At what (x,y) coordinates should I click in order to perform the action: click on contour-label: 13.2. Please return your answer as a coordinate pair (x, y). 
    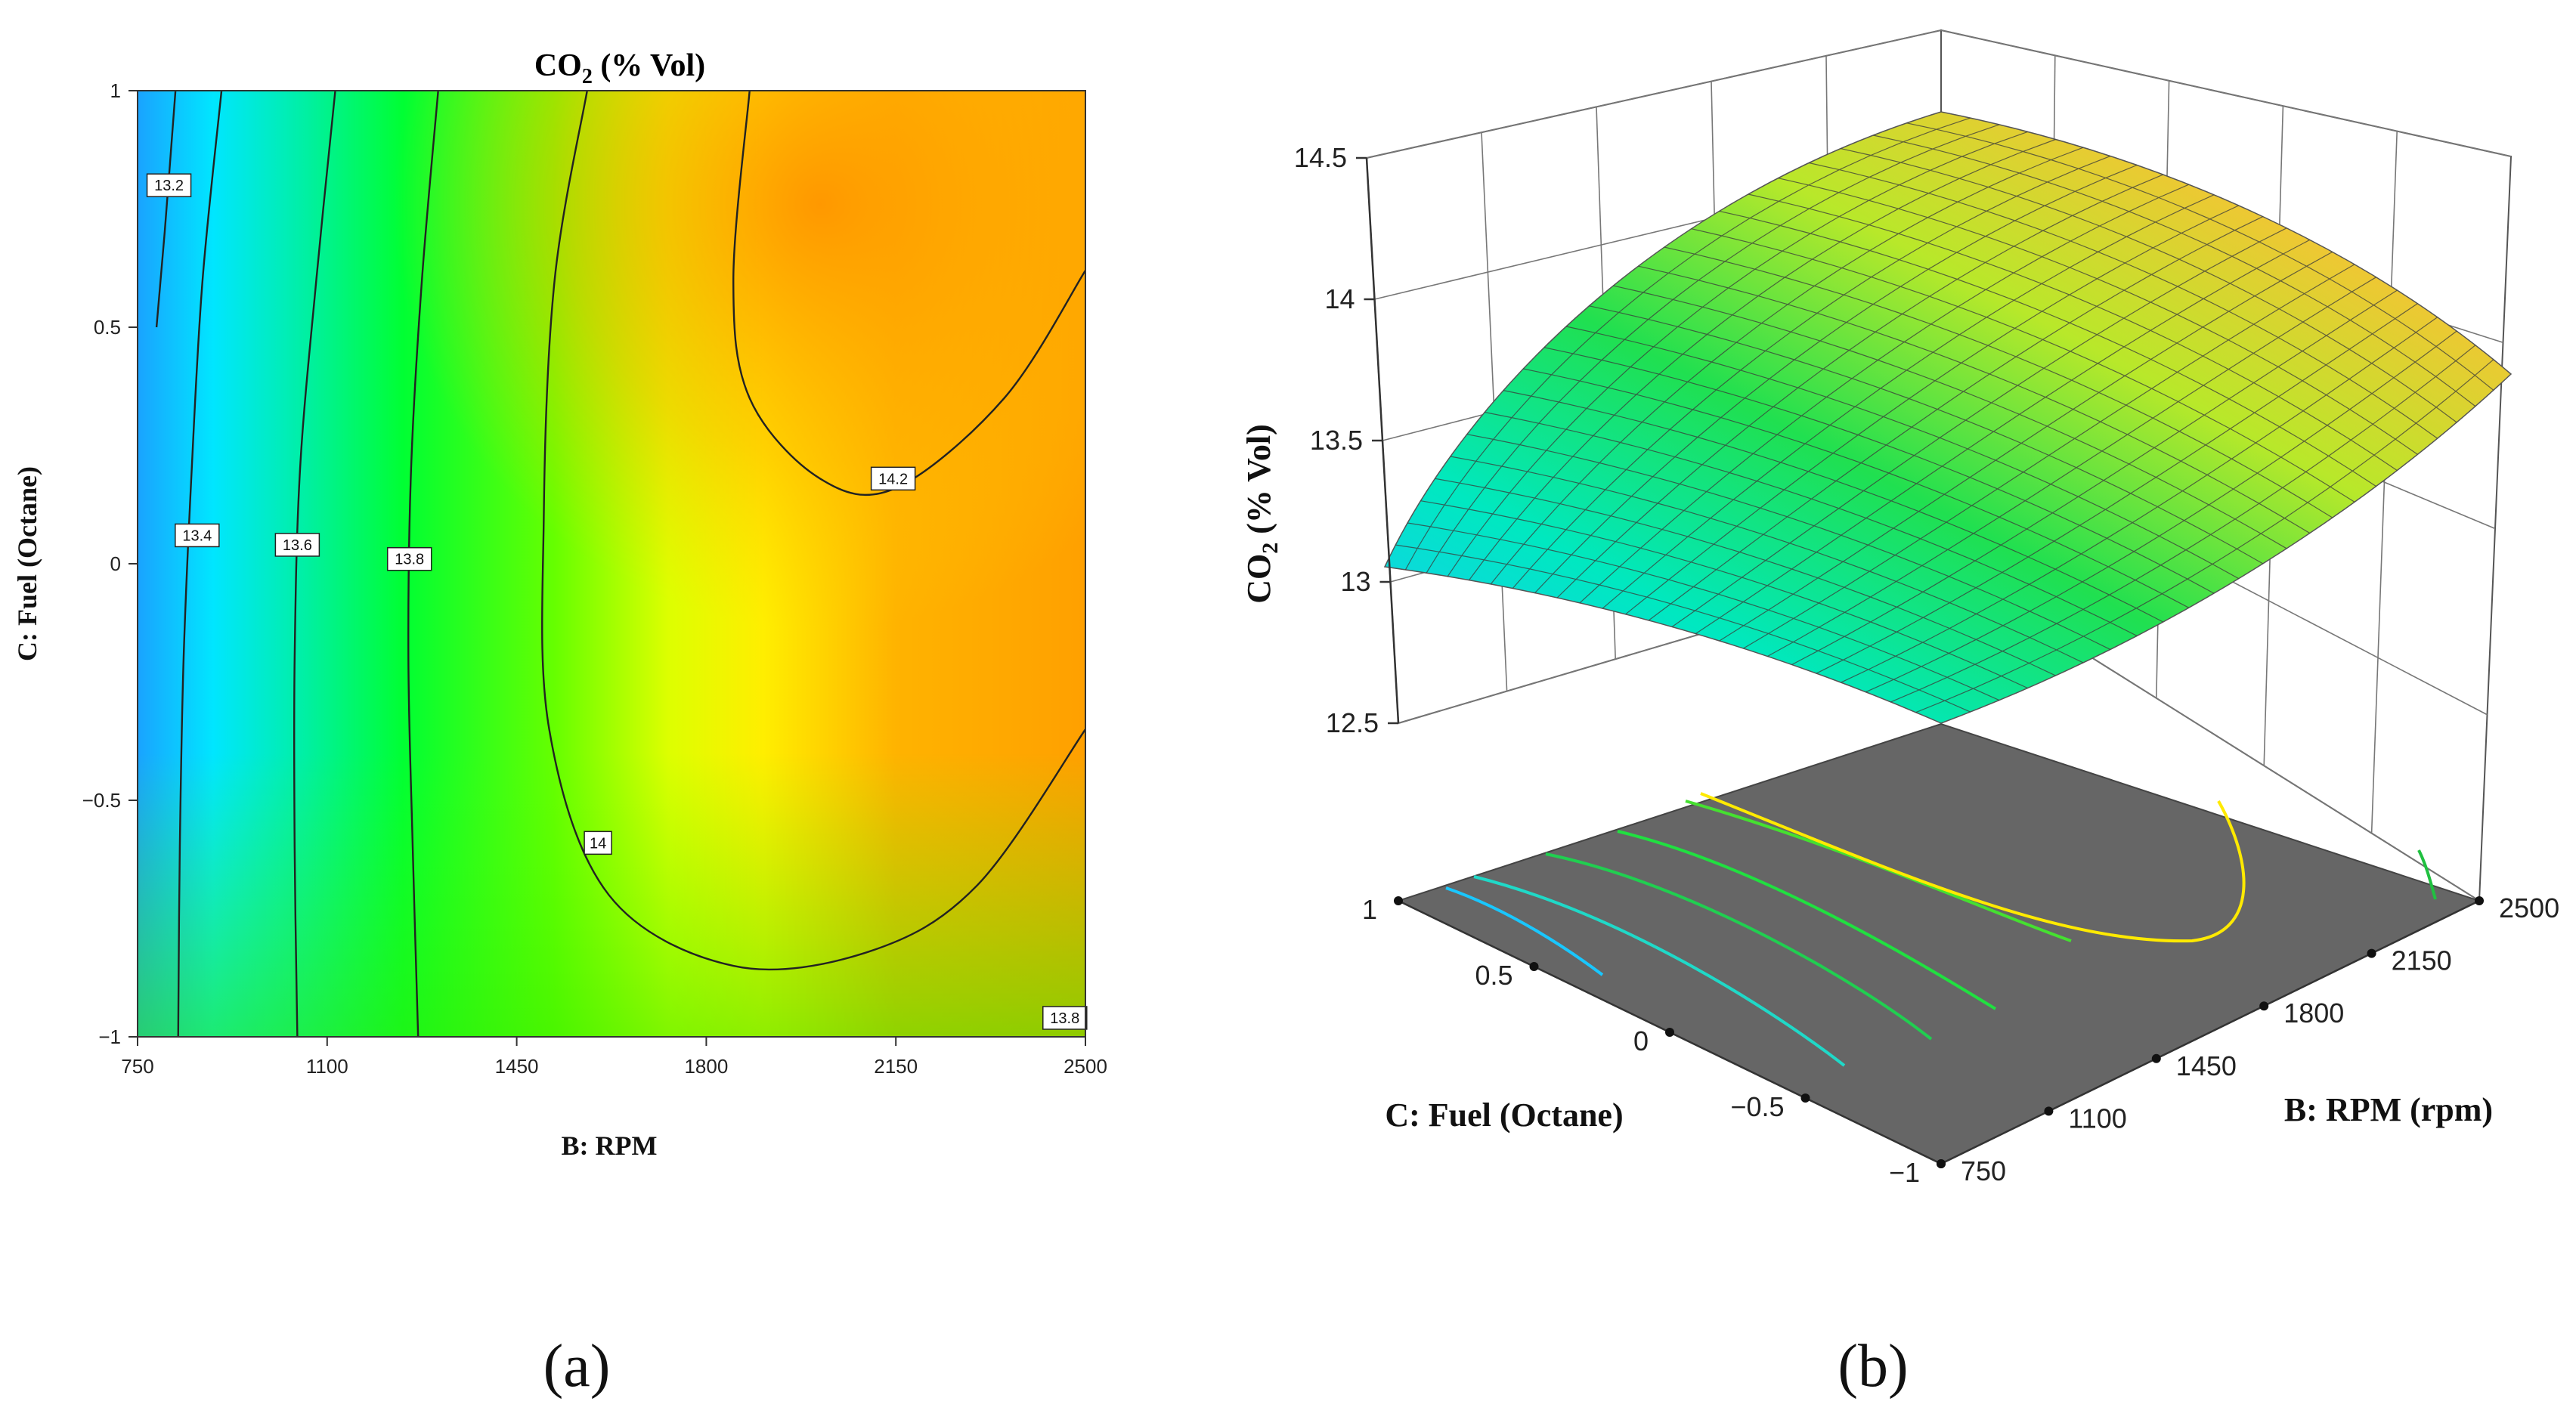
    Looking at the image, I should click on (169, 186).